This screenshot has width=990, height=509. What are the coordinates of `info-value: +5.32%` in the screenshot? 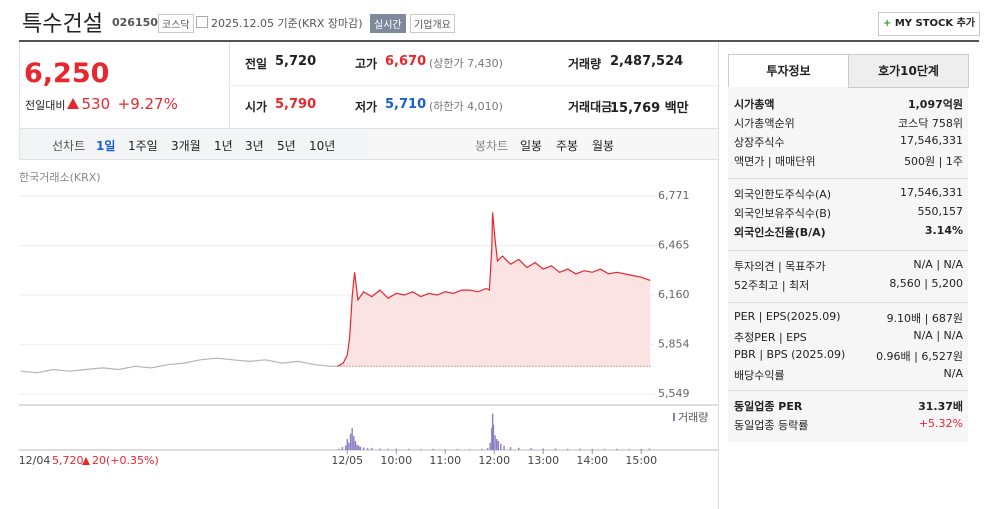 It's located at (940, 423).